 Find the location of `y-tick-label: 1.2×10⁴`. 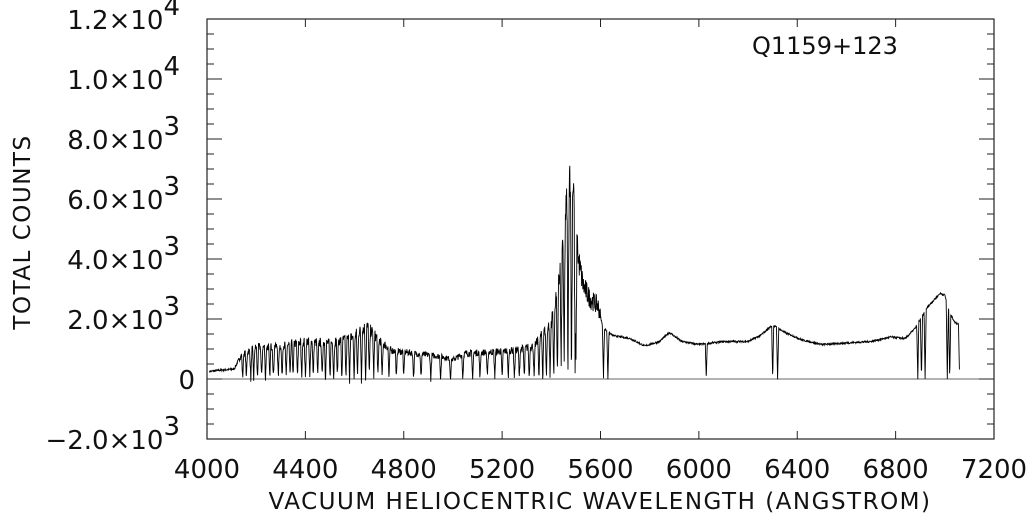

y-tick-label: 1.2×10⁴ is located at coordinates (123, 18).